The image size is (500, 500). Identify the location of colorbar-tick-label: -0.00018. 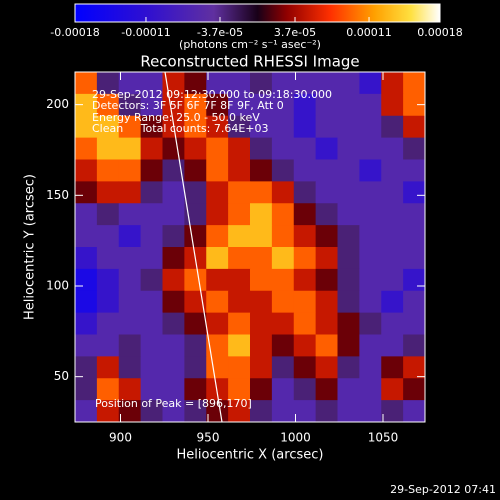
(74, 32).